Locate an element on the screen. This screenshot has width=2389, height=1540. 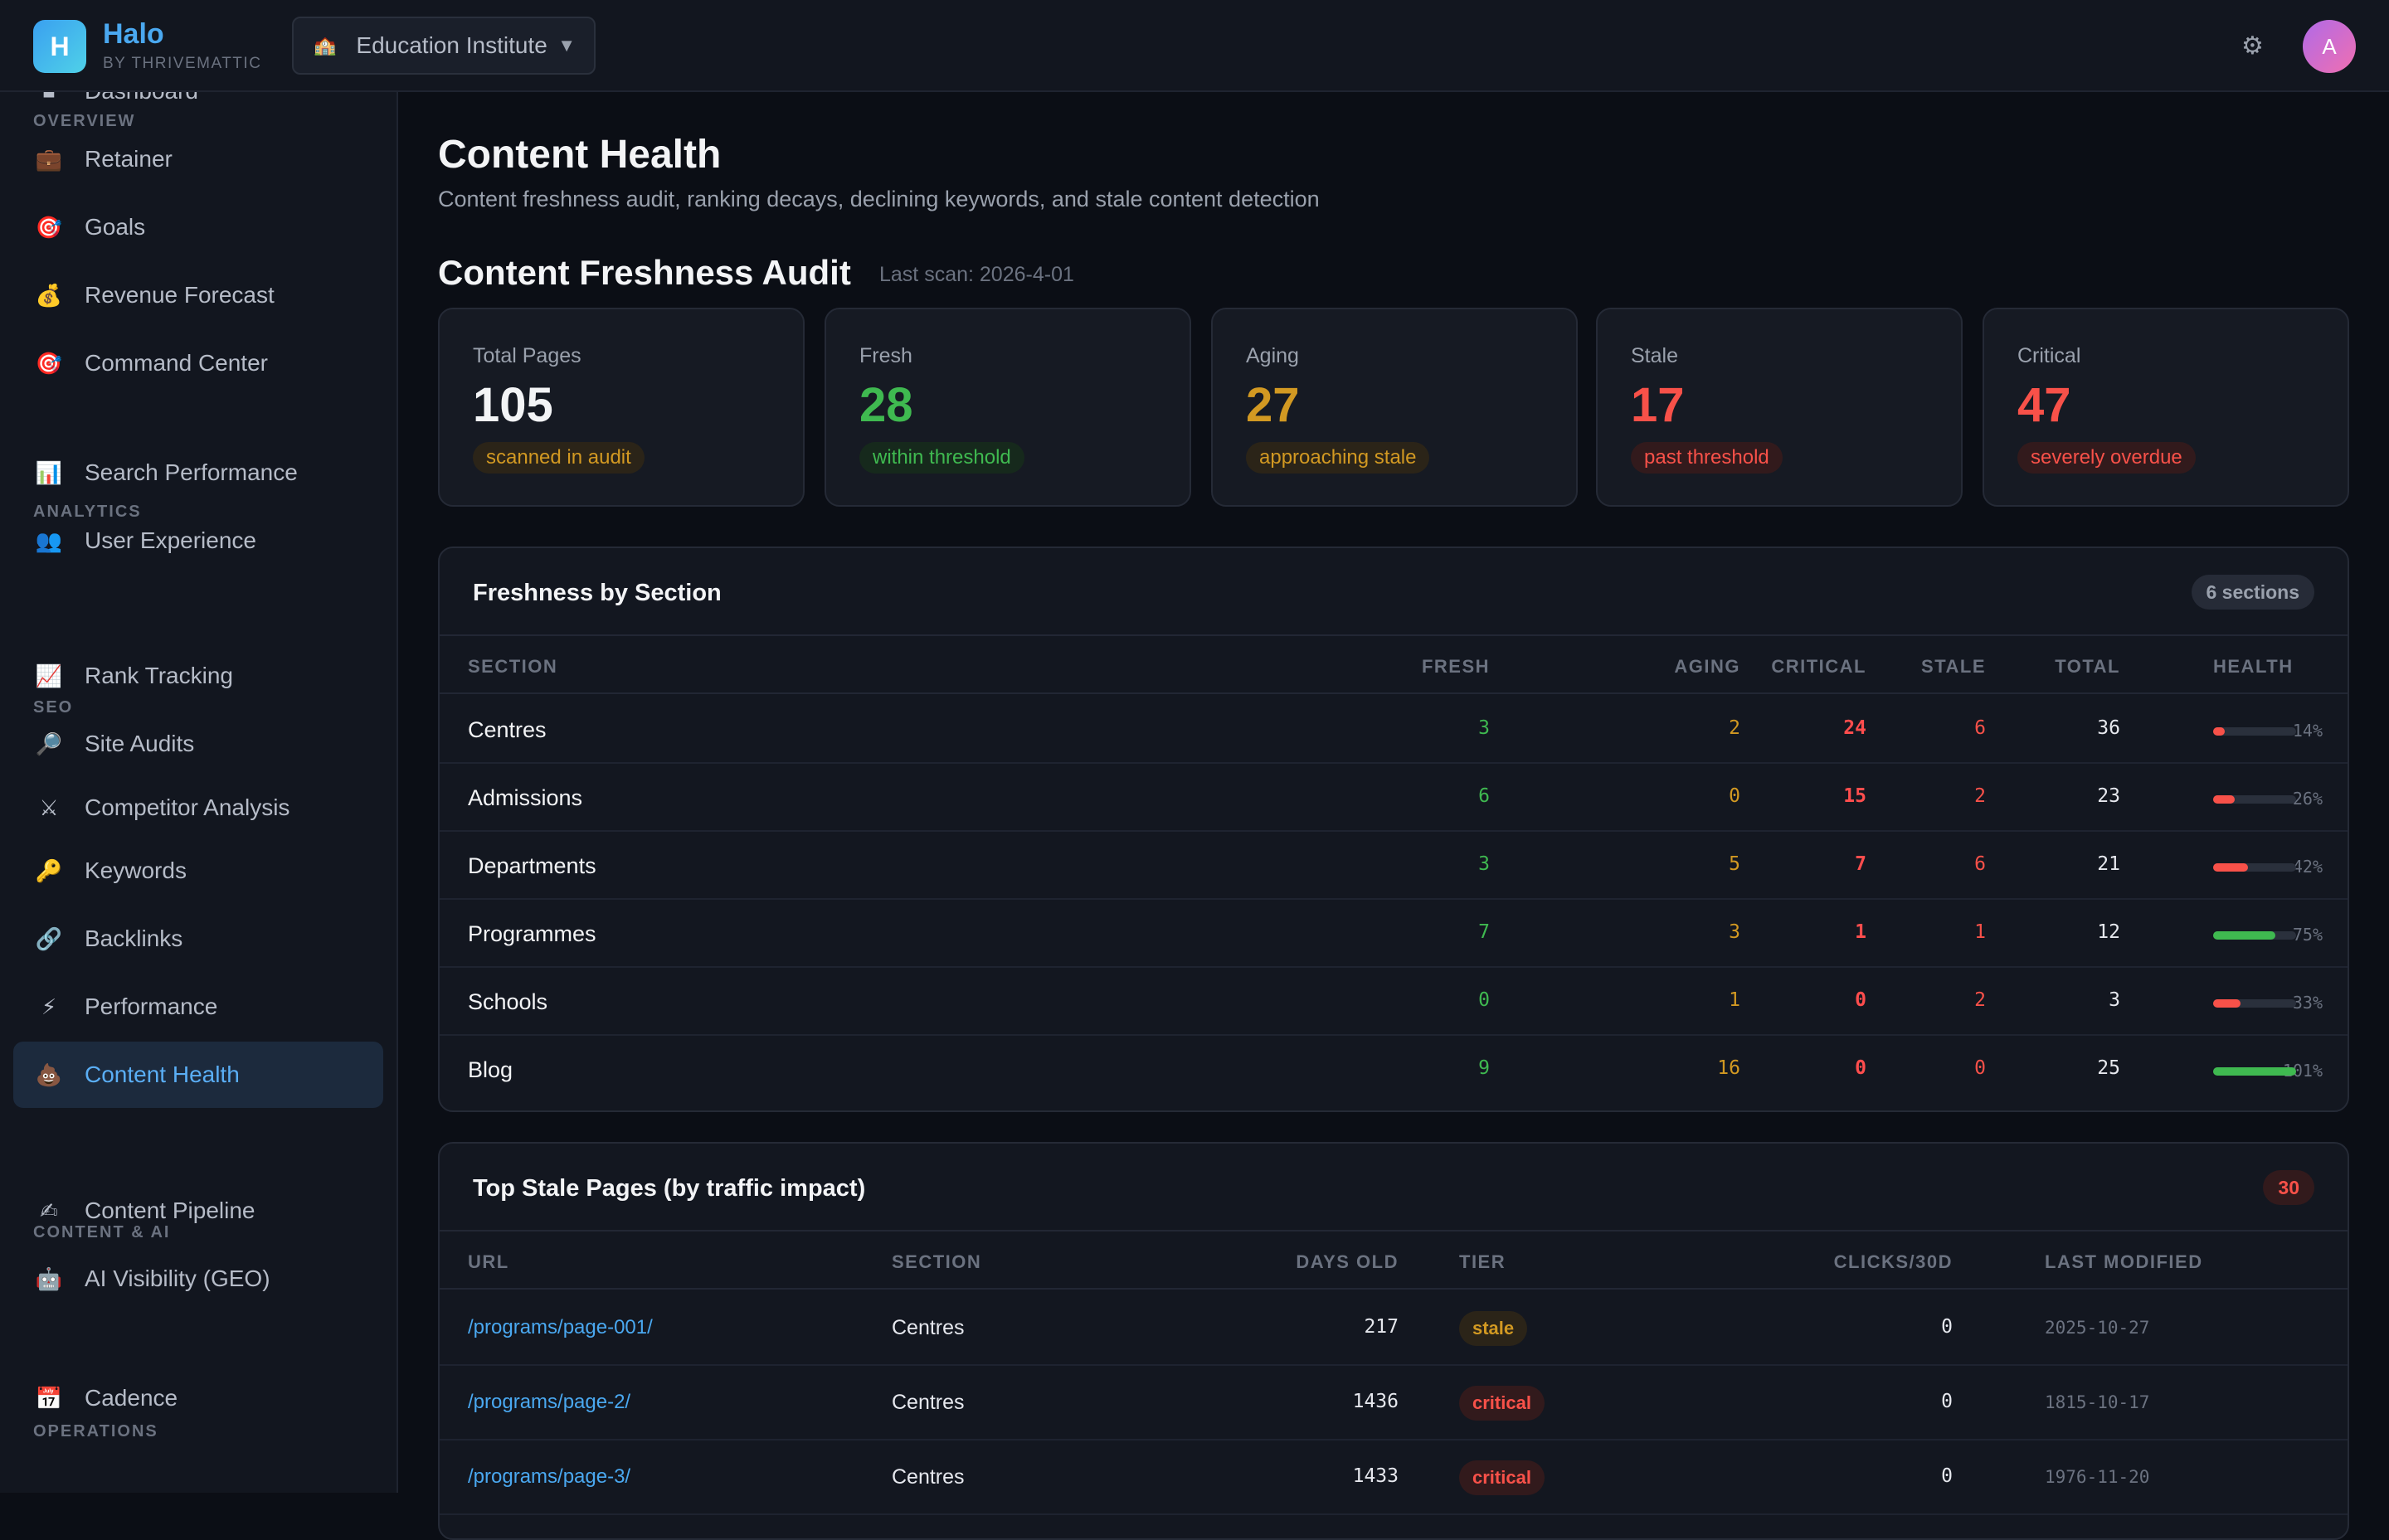
avatar-letter: A is located at coordinates (2329, 46).